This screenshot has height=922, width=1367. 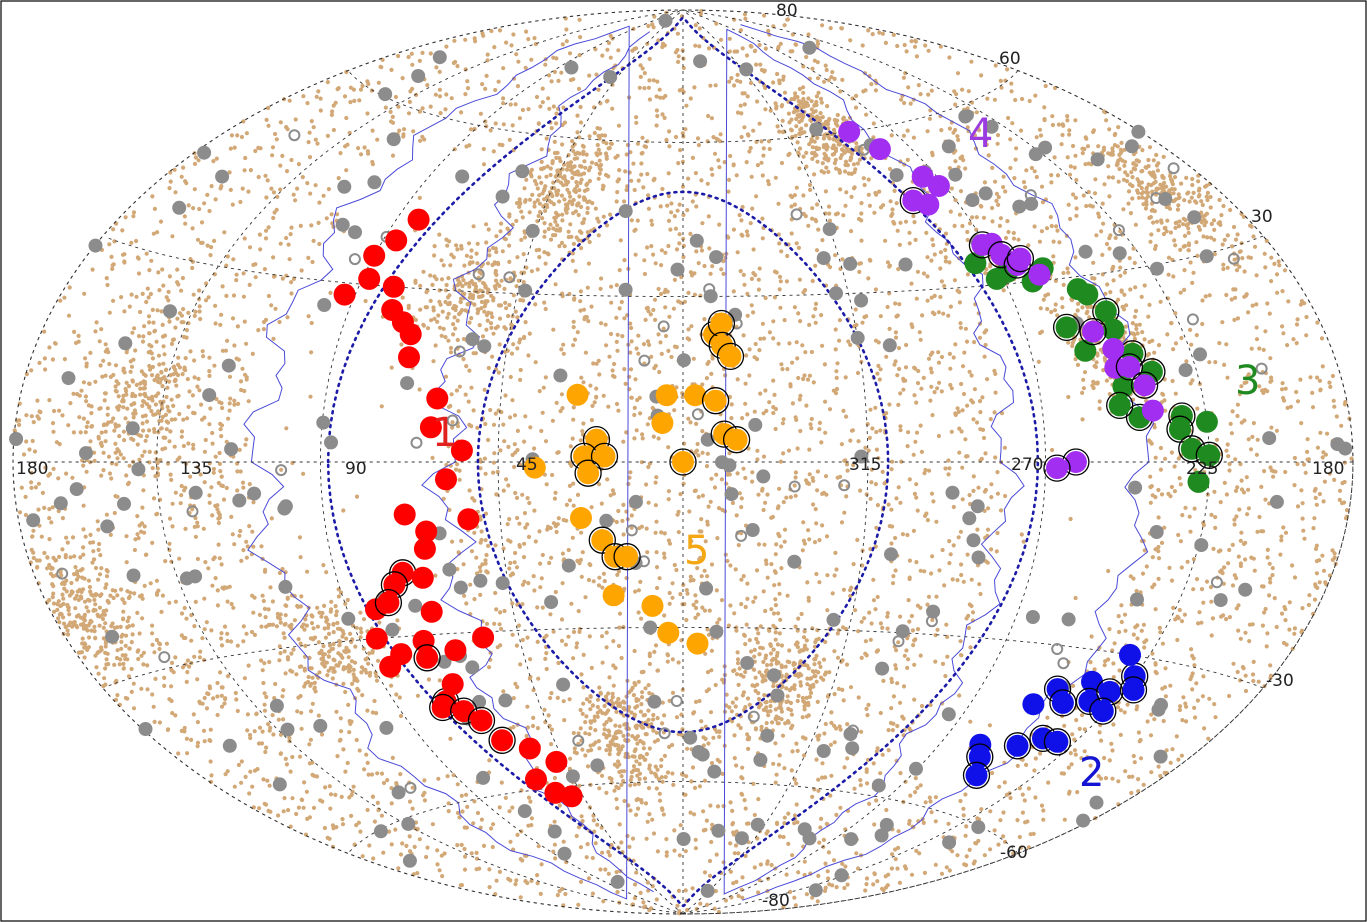 I want to click on group-3-ring, so click(x=1120, y=405).